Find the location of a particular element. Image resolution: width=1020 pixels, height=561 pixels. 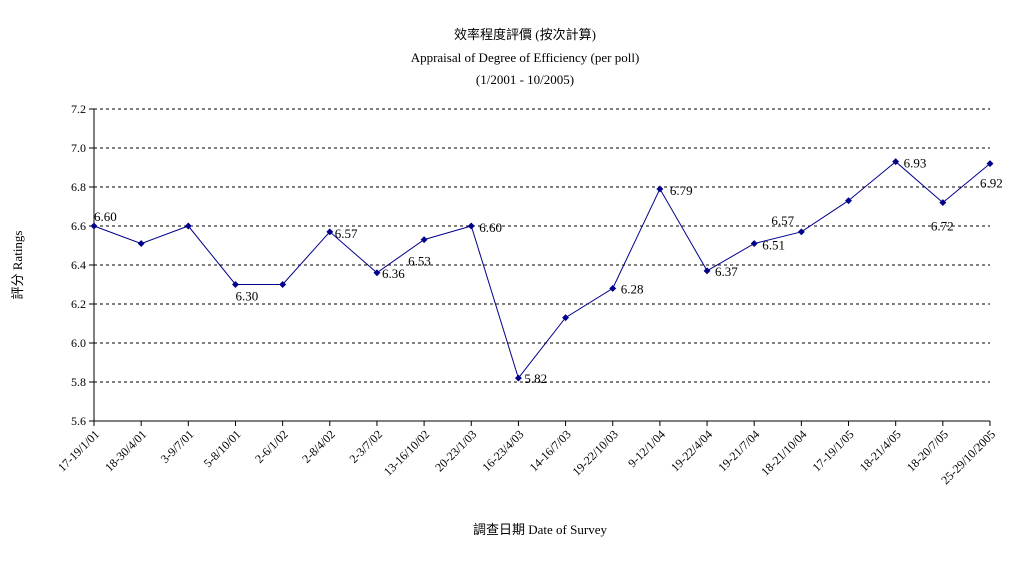

x-tick-label: 14-16/7/03 is located at coordinates (550, 450).